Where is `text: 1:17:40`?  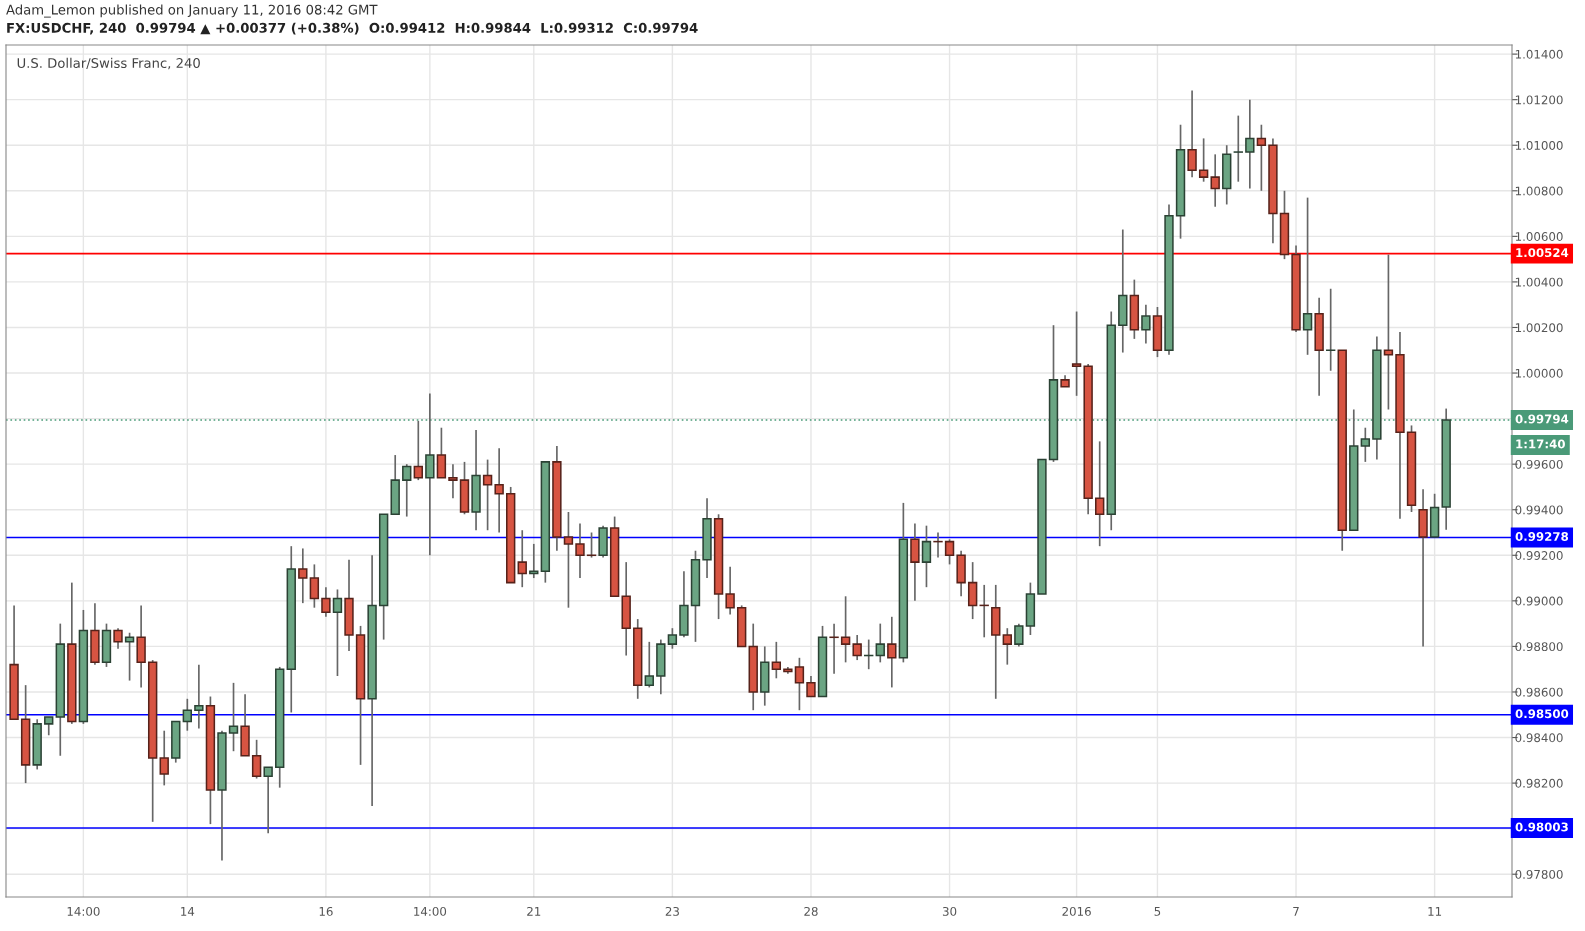 text: 1:17:40 is located at coordinates (1540, 444).